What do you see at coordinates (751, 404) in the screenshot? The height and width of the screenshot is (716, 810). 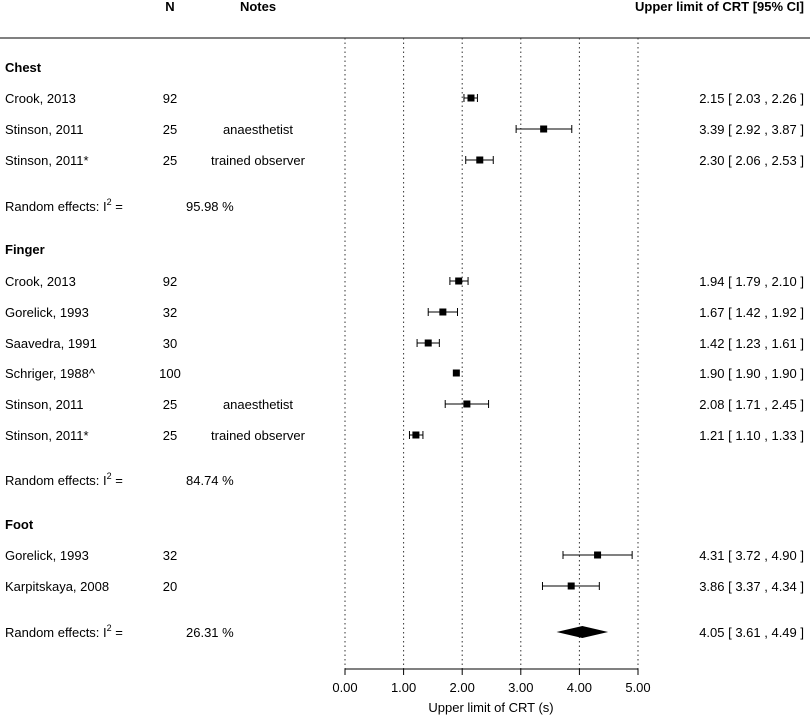 I see `study-ci-text: 2.08 [ 1.71 , 2.45 ]` at bounding box center [751, 404].